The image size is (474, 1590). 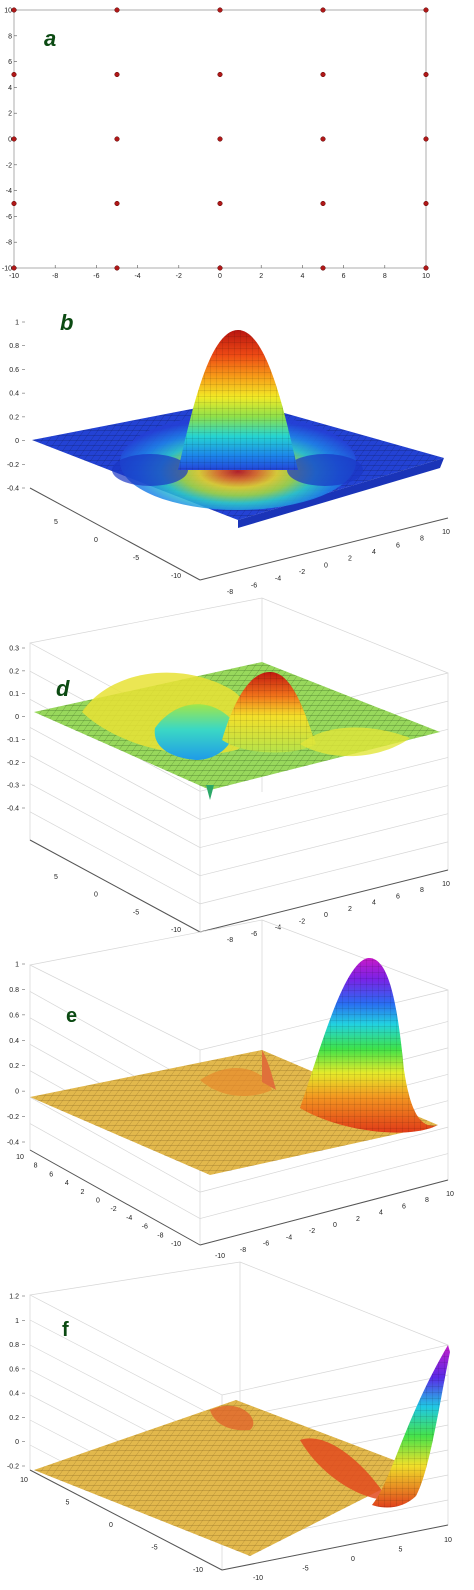 What do you see at coordinates (16, 729) in the screenshot?
I see `z-axis-ticks-d: 0.3 0.2 0.1 0 -0.1 -0.2 -0.3 -0.4` at bounding box center [16, 729].